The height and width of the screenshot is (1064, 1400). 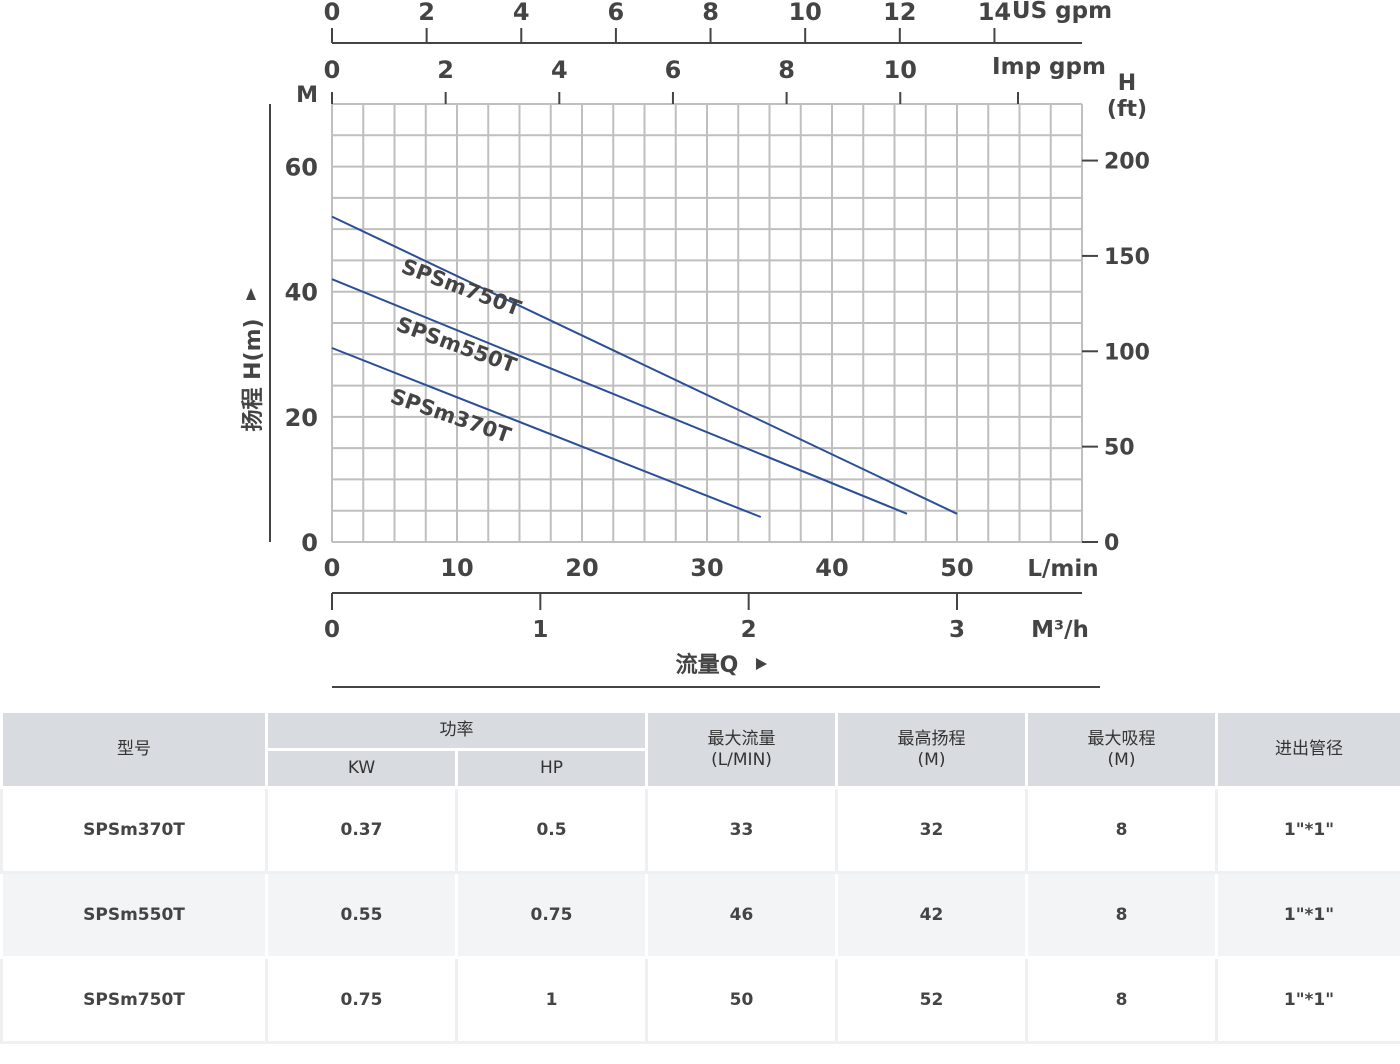 What do you see at coordinates (551, 830) in the screenshot?
I see `cell-hp: 0.5` at bounding box center [551, 830].